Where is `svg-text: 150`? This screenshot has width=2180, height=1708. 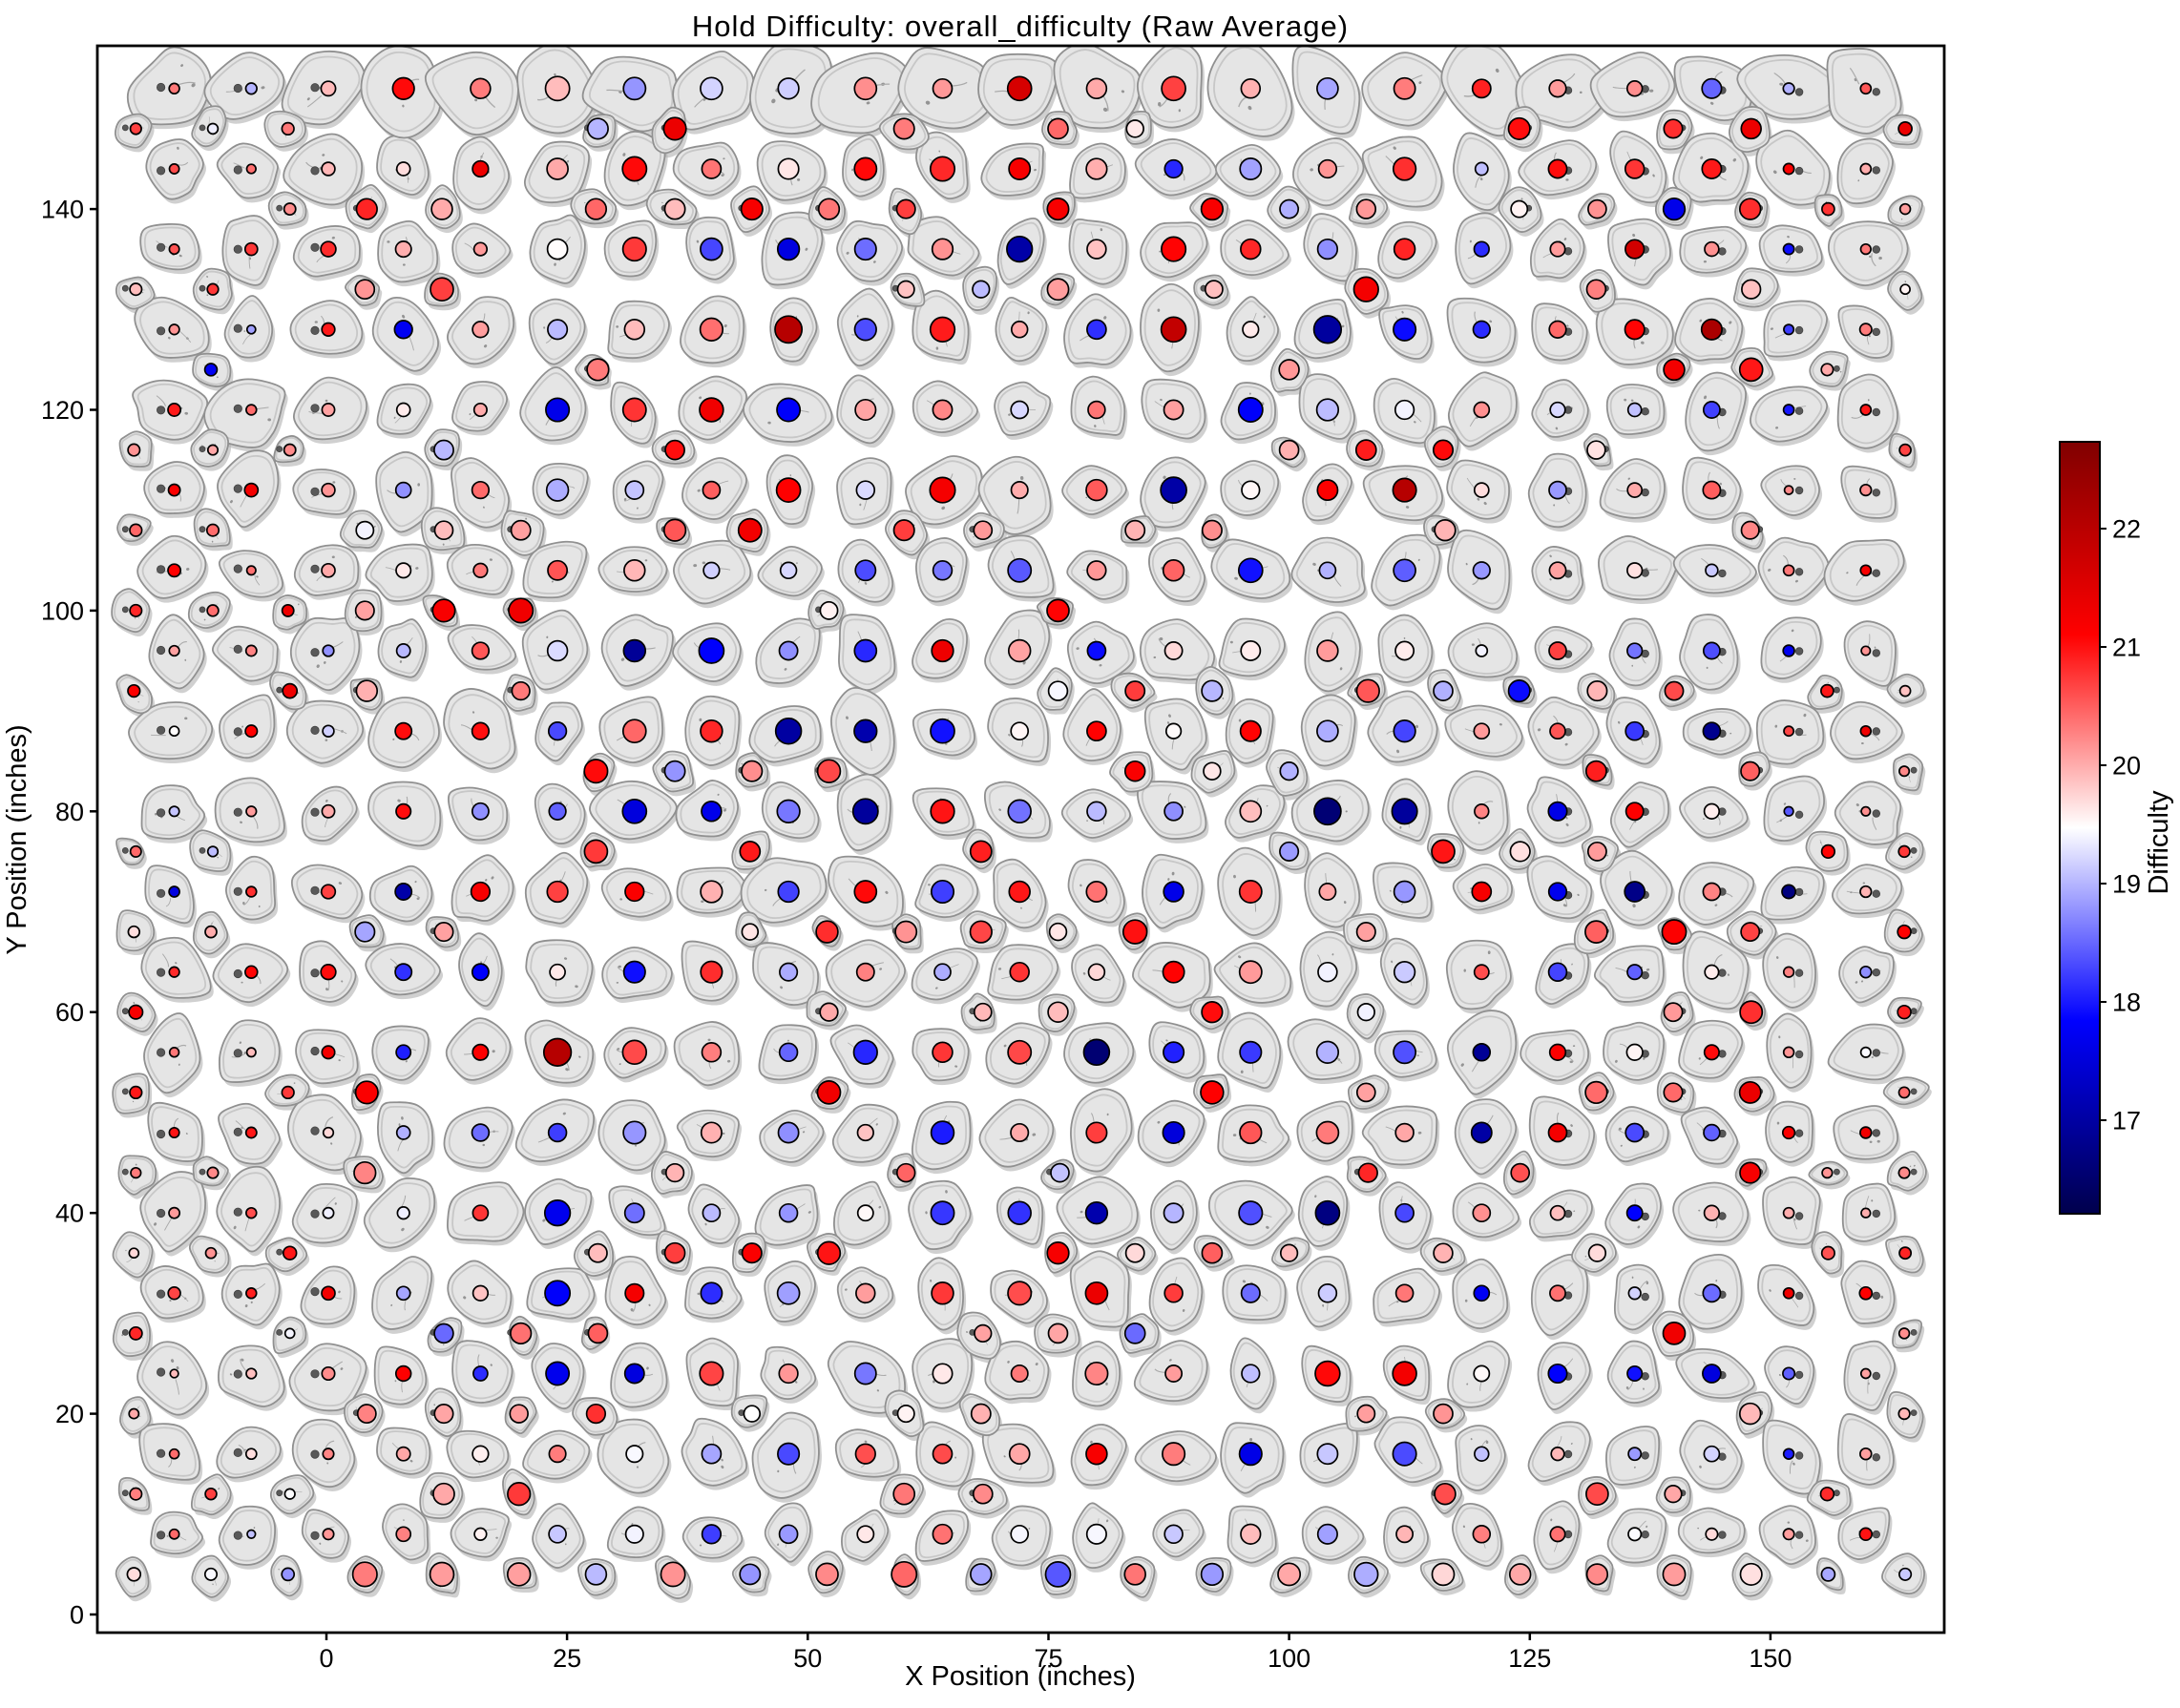 svg-text: 150 is located at coordinates (1770, 1658).